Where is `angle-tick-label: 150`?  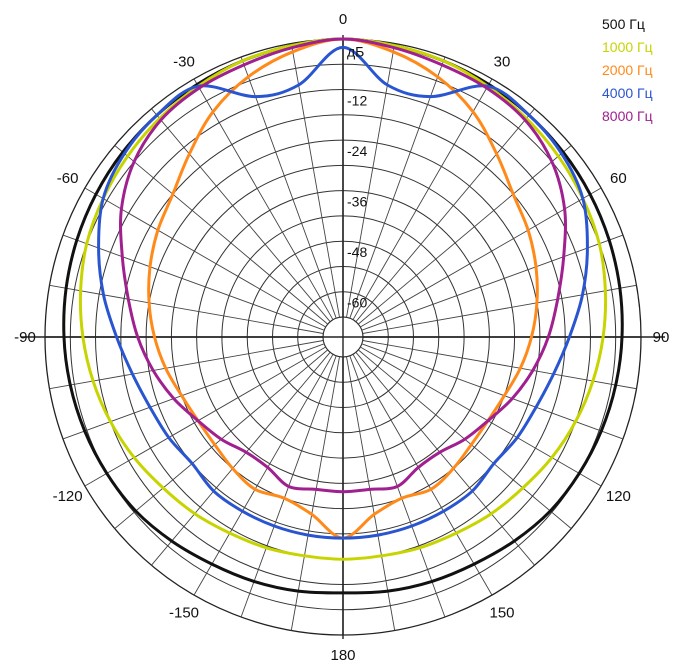
angle-tick-label: 150 is located at coordinates (501, 612).